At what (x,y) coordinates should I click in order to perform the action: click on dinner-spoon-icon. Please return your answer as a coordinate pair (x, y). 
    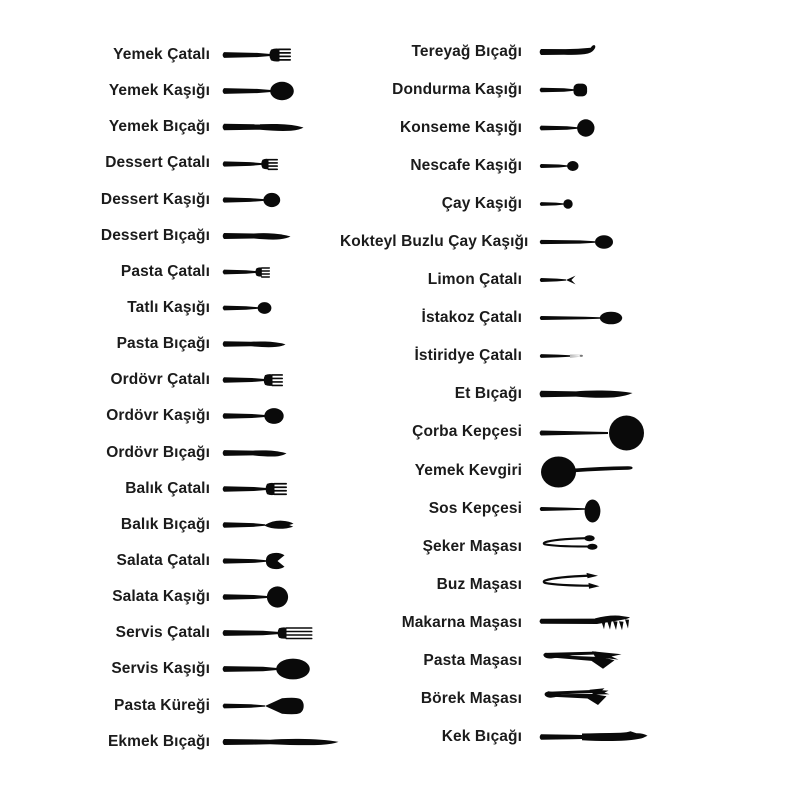
    Looking at the image, I should click on (282, 91).